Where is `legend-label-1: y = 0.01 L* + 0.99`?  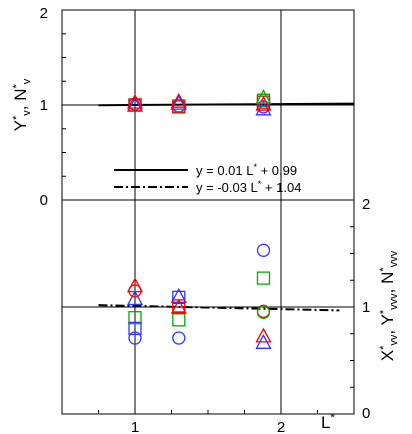 legend-label-1: y = 0.01 L* + 0.99 is located at coordinates (246, 170).